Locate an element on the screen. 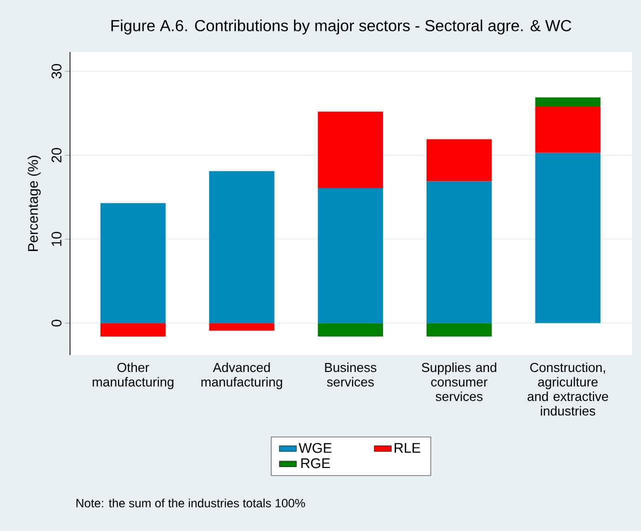 Image resolution: width=641 pixels, height=531 pixels. y-axis-title: Percentage (%) is located at coordinates (34, 203).